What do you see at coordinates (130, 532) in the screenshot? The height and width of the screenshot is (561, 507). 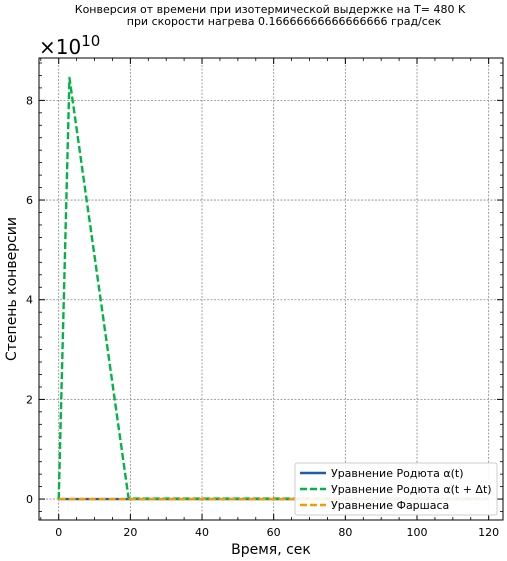 I see `x-tick-label: 20` at bounding box center [130, 532].